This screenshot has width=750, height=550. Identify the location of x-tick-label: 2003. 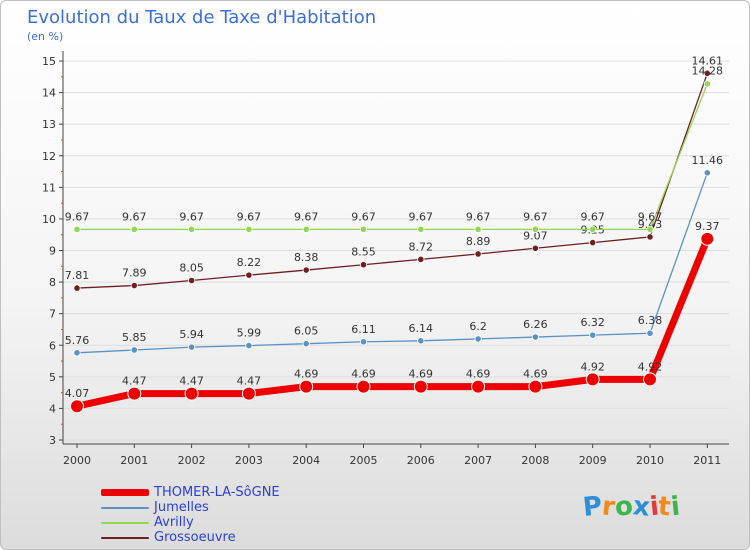
(249, 460).